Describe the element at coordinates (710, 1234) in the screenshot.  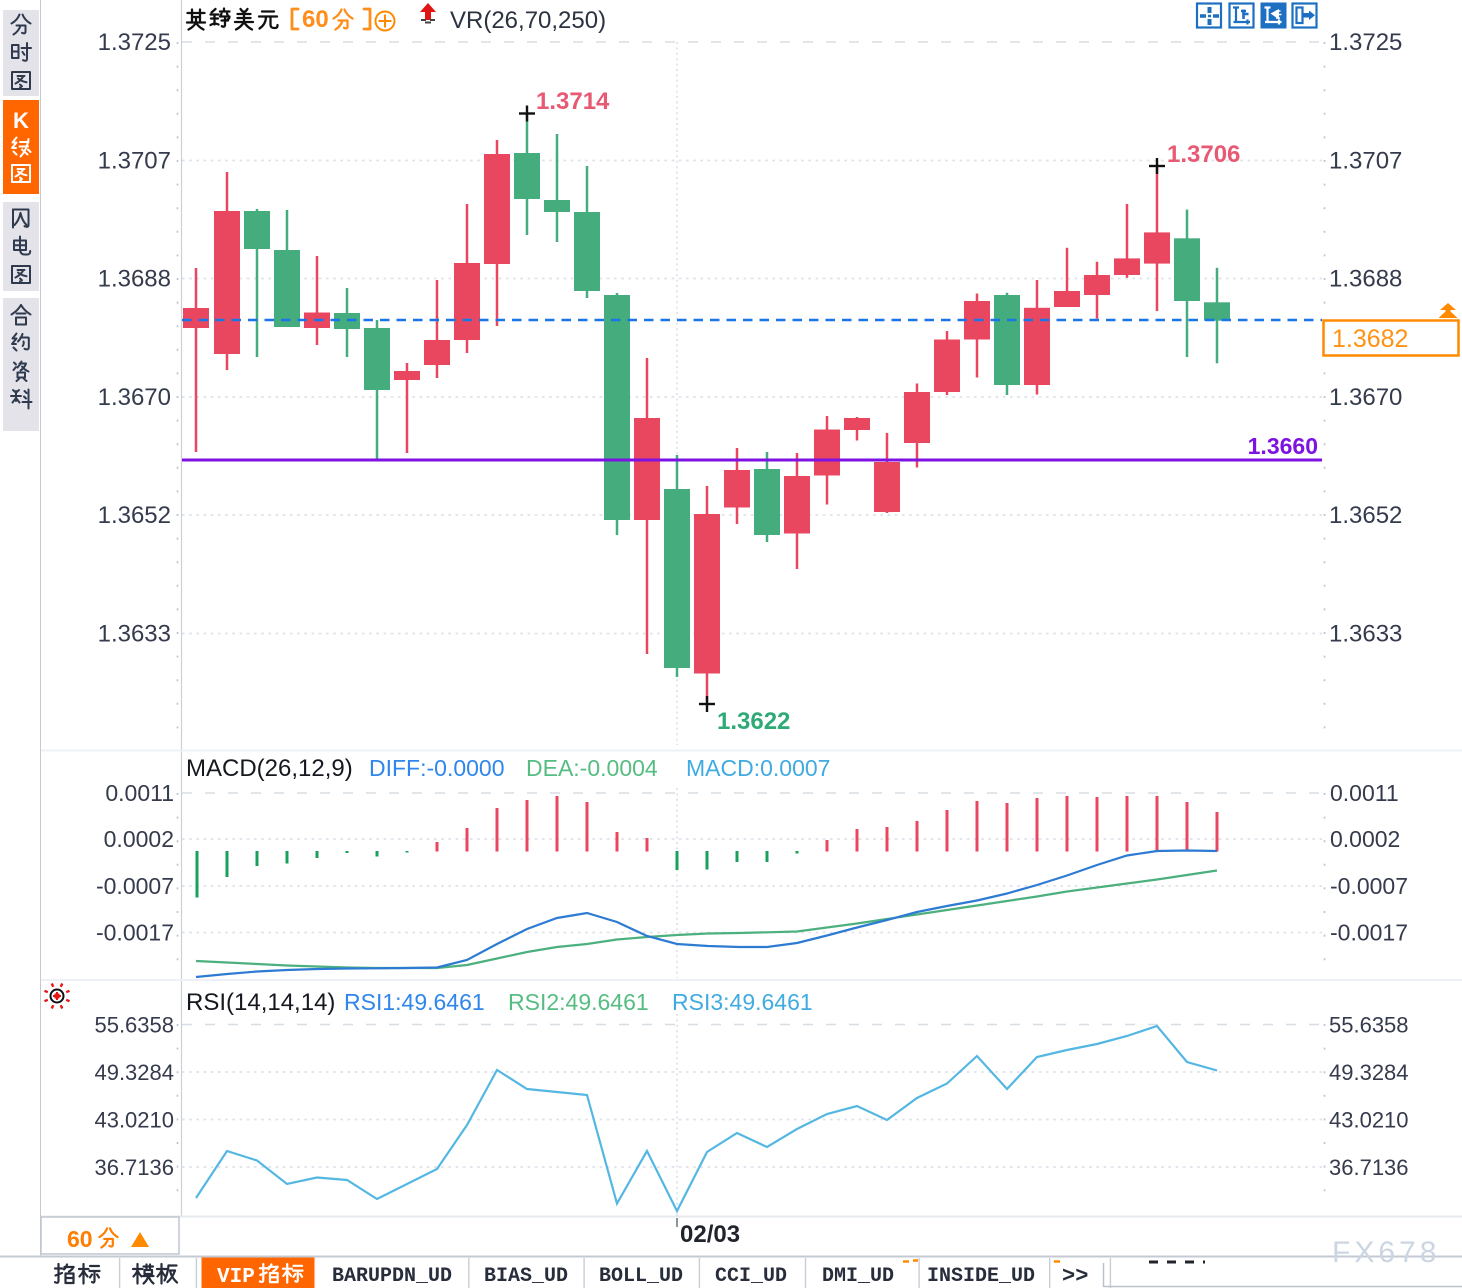
I see `svg-text: 02/03` at that location.